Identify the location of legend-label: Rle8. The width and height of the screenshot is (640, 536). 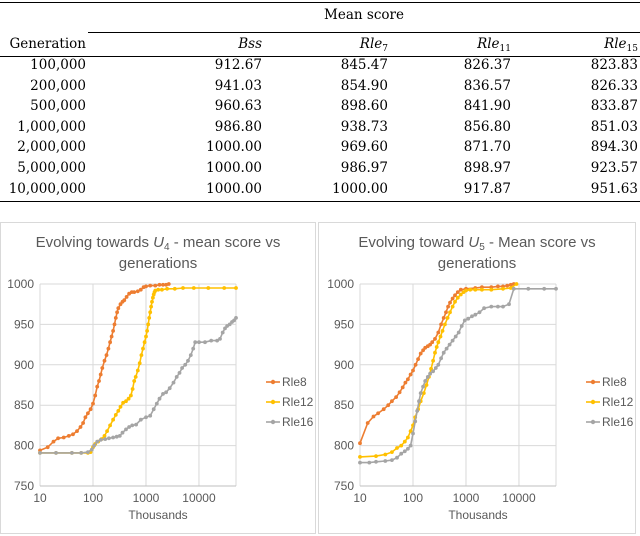
(294, 382).